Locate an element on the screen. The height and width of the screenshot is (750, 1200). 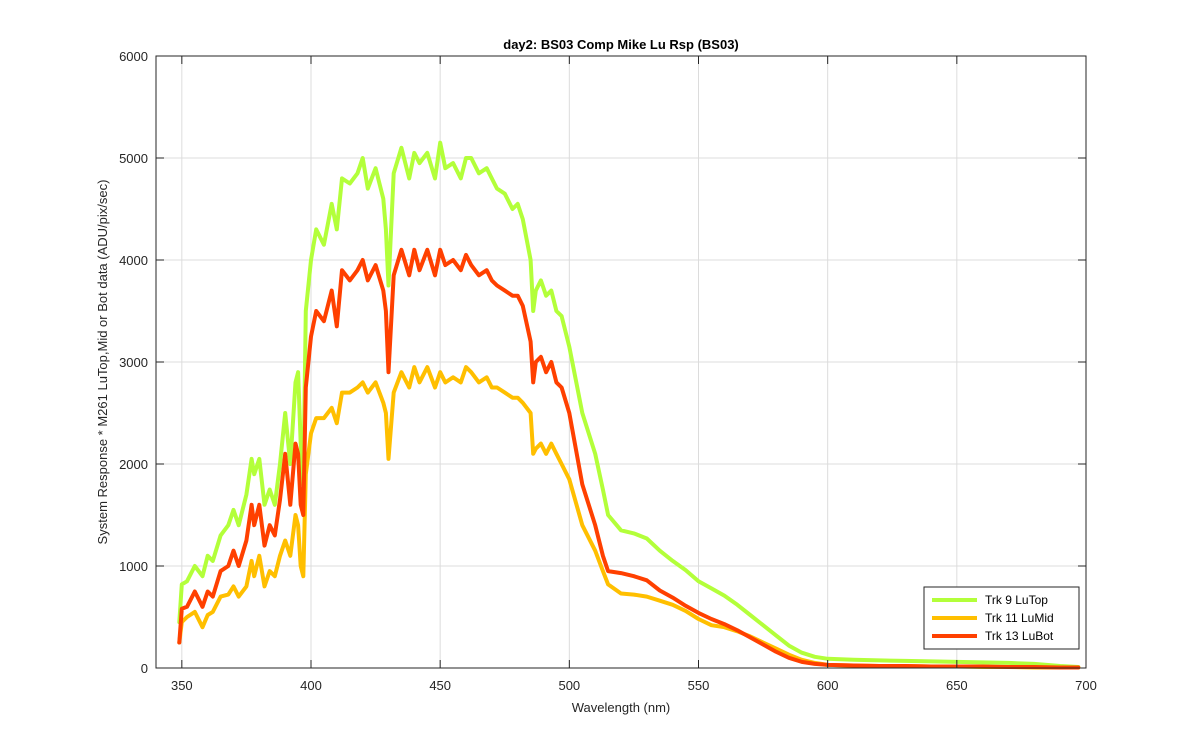
x-tick-label: 650 is located at coordinates (957, 685).